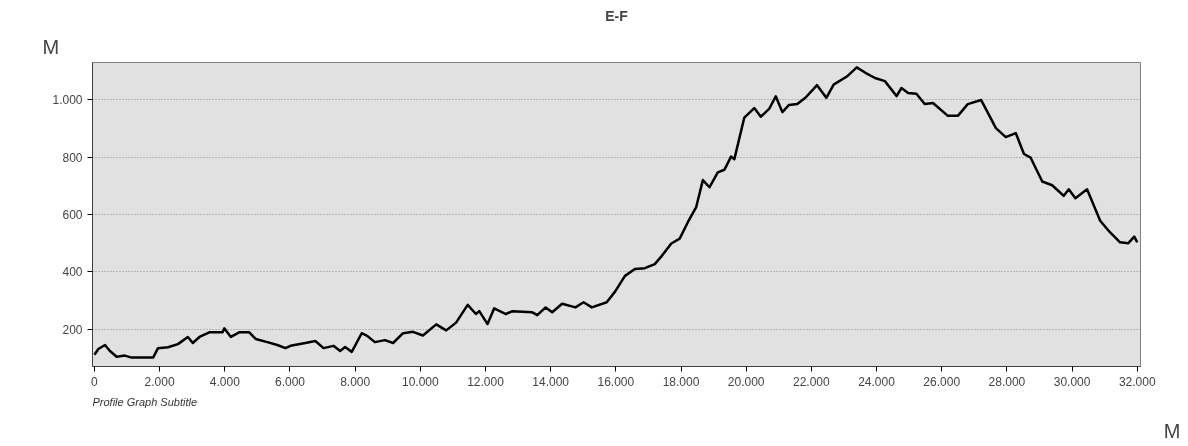  Describe the element at coordinates (1007, 381) in the screenshot. I see `x-tick-label: 28.000` at that location.